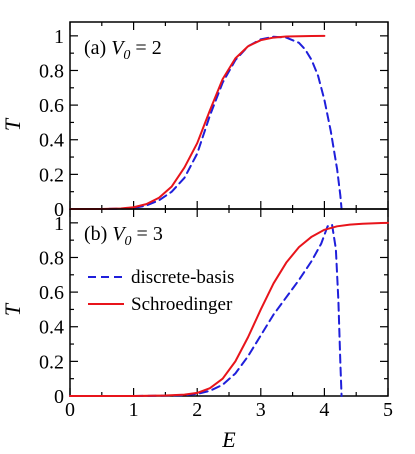  What do you see at coordinates (51, 258) in the screenshot?
I see `panel-b-ytick-label: 0.8` at bounding box center [51, 258].